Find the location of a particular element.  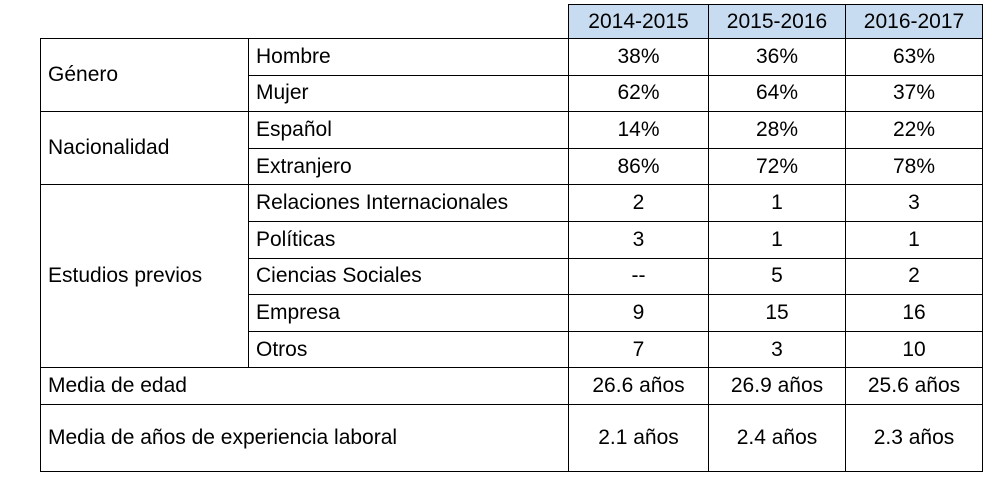

row-label-media-edad: Media de edad is located at coordinates (304, 386).